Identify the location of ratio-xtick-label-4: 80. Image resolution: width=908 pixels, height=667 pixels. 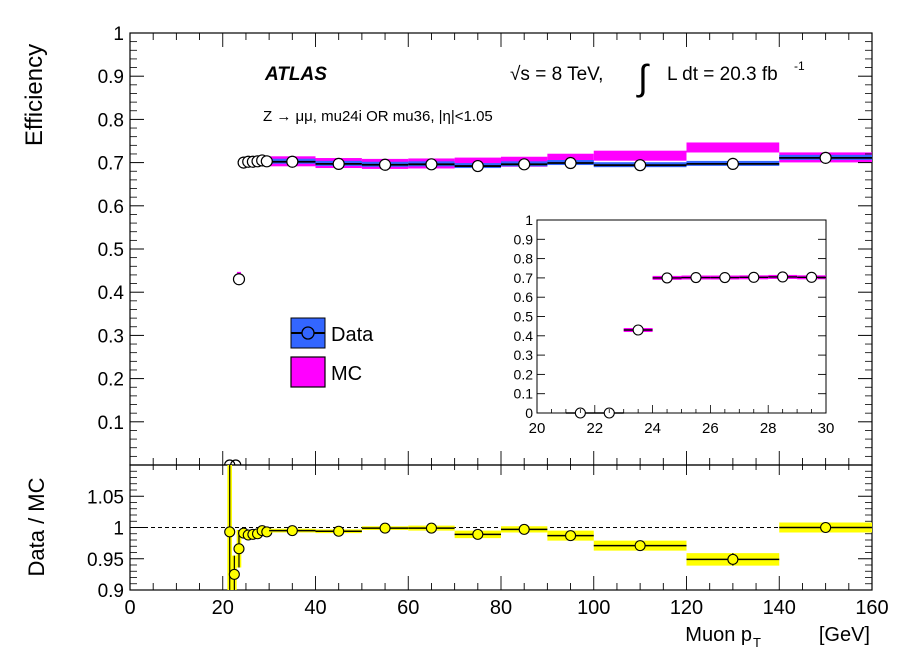
(501, 608).